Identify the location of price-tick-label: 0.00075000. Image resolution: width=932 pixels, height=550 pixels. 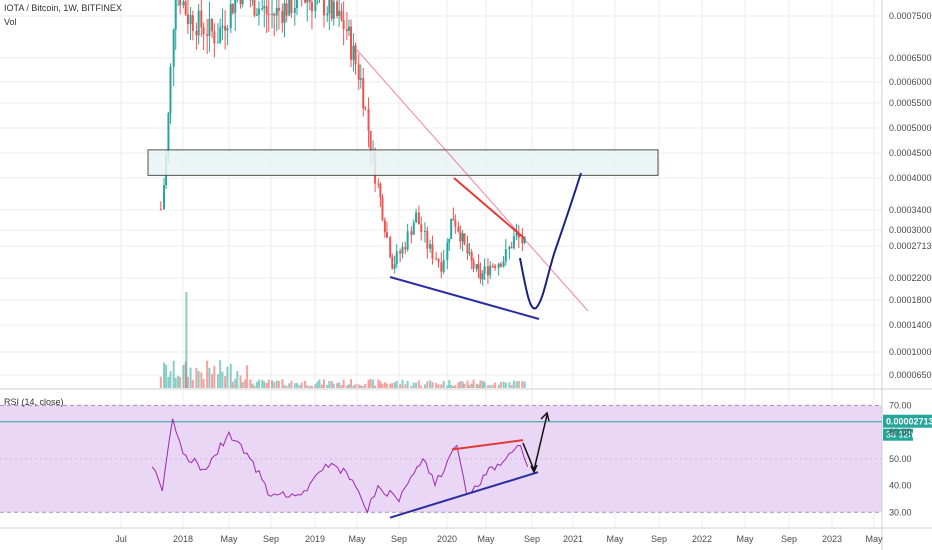
(910, 16).